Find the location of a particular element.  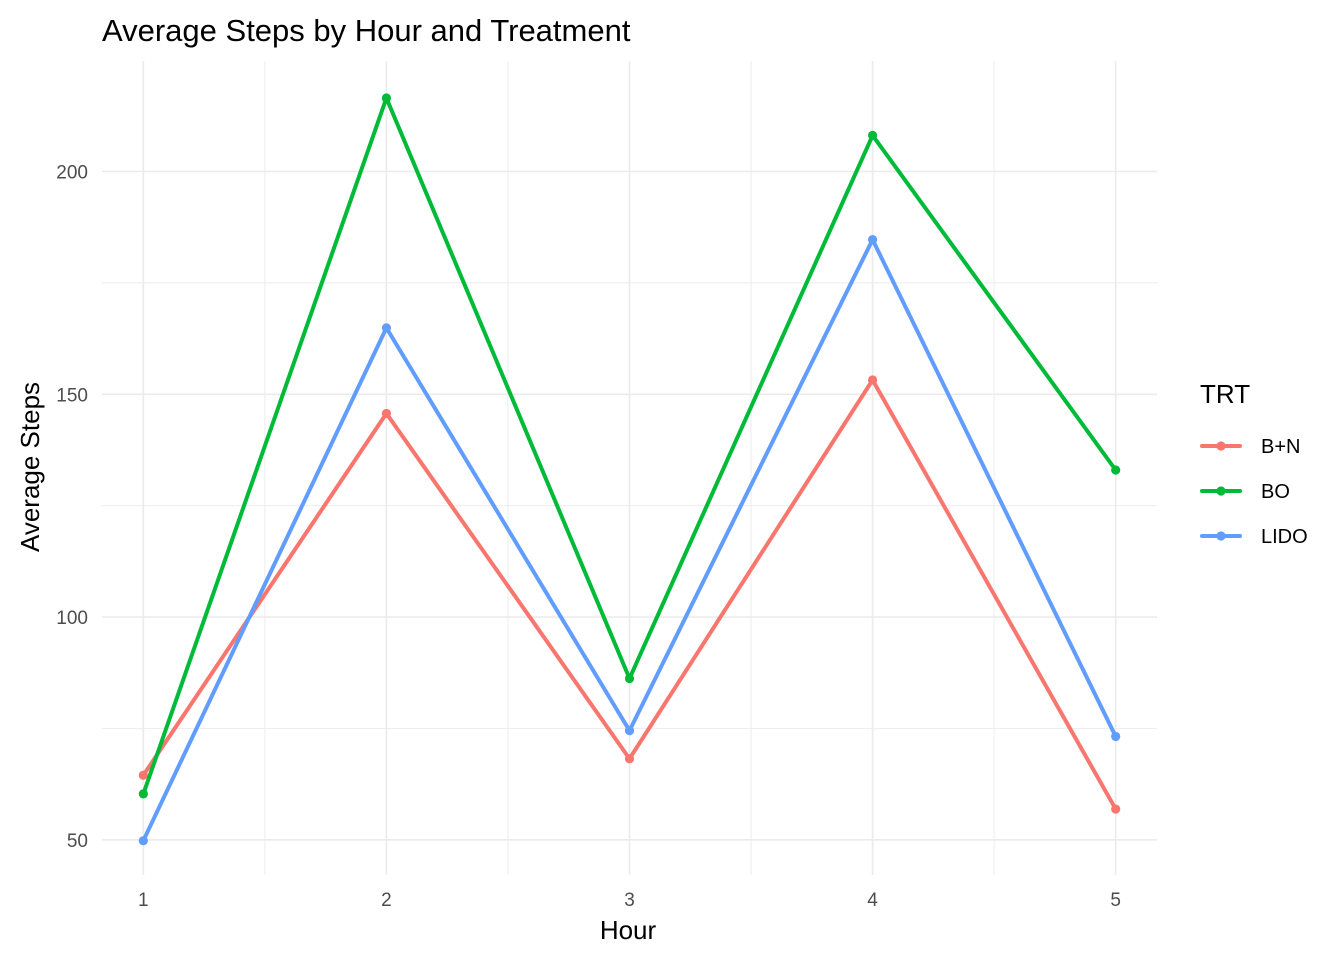

legend-label: BO is located at coordinates (1275, 492).